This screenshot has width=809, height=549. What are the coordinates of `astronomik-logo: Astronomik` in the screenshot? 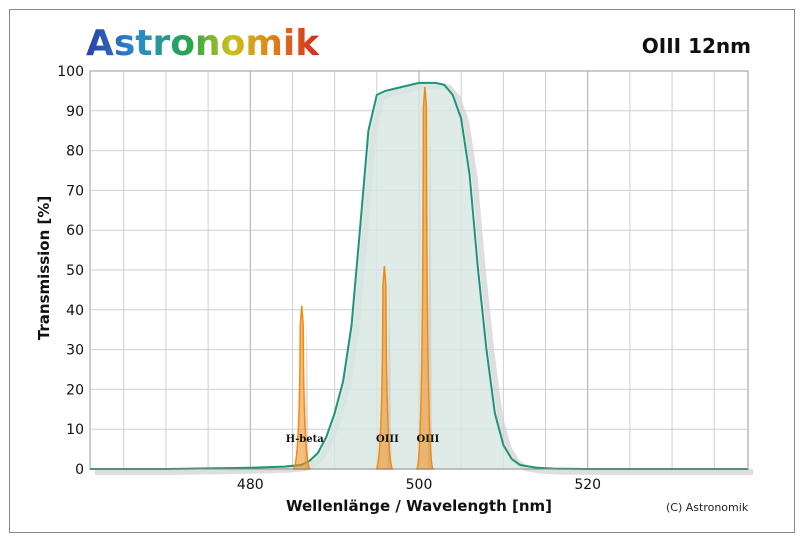 It's located at (203, 43).